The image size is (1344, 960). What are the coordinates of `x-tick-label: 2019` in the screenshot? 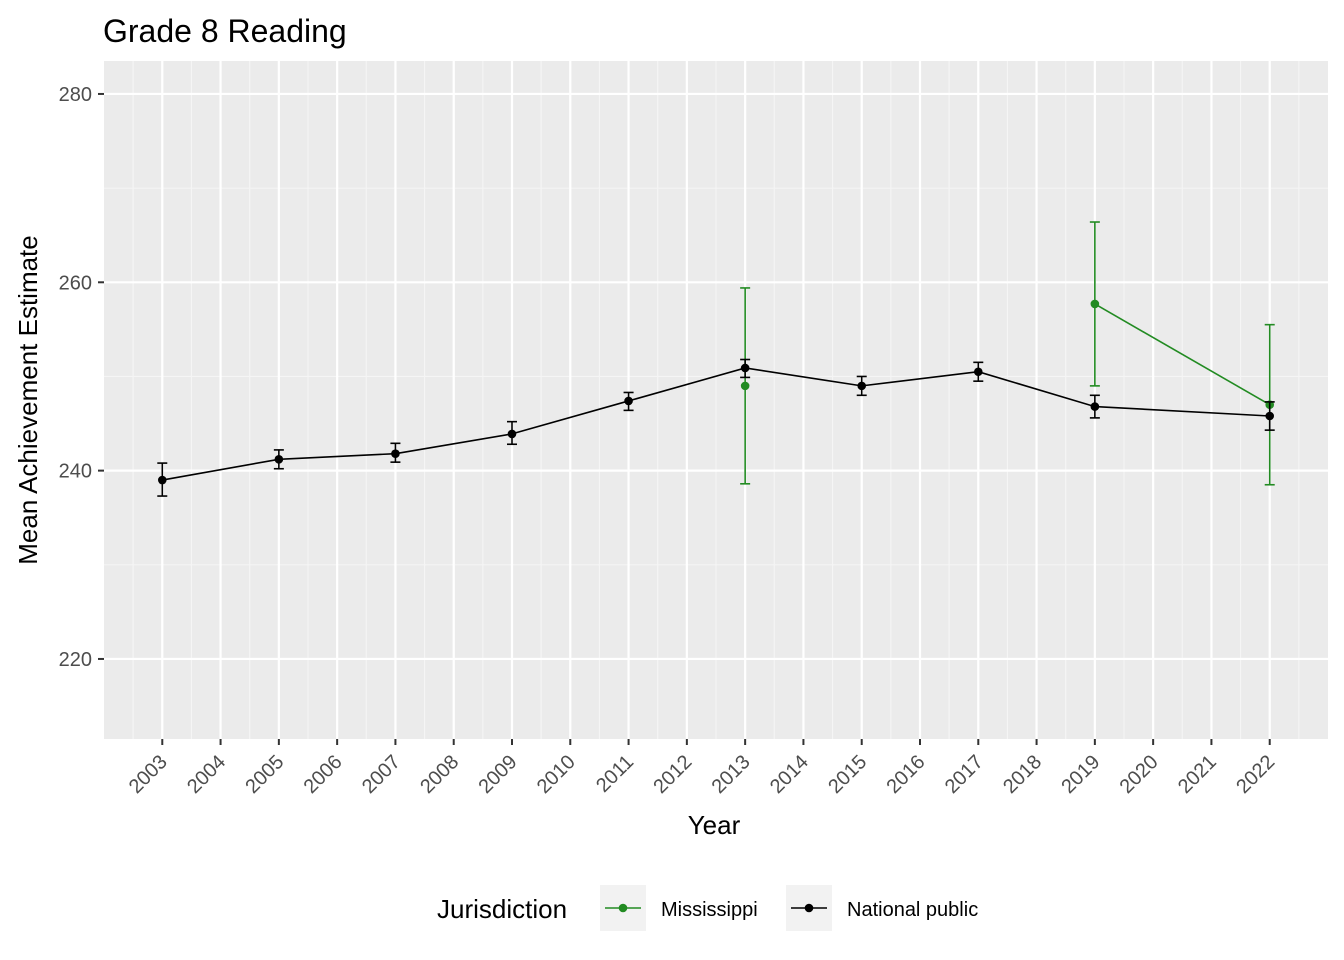 It's located at (1080, 774).